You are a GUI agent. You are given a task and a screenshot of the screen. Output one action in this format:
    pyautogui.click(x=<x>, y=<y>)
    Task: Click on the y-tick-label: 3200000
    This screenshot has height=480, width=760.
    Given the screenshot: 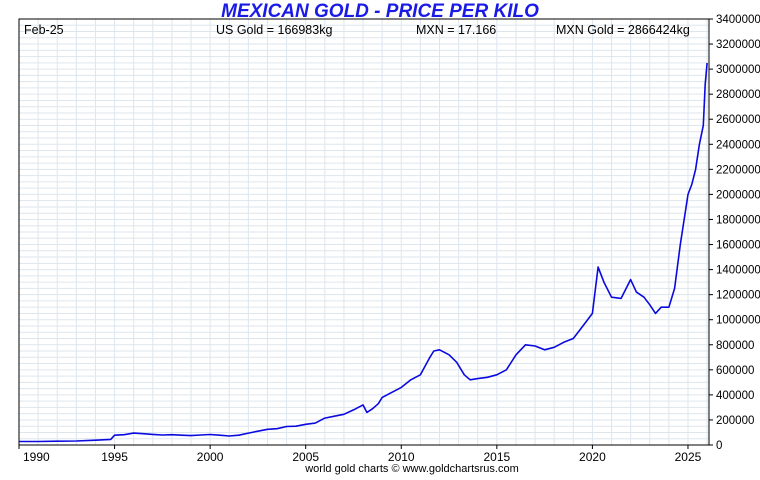 What is the action you would take?
    pyautogui.click(x=738, y=45)
    